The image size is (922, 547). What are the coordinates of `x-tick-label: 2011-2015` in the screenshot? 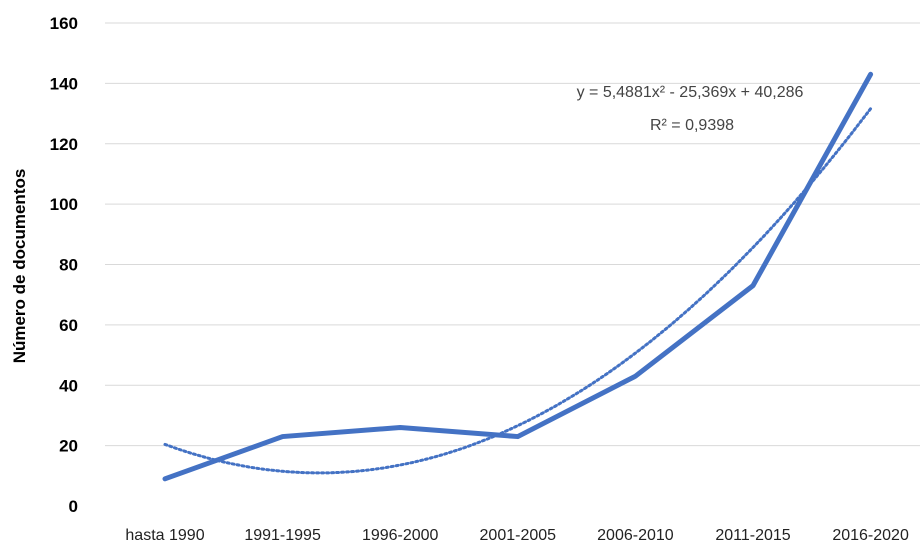 It's located at (752, 535).